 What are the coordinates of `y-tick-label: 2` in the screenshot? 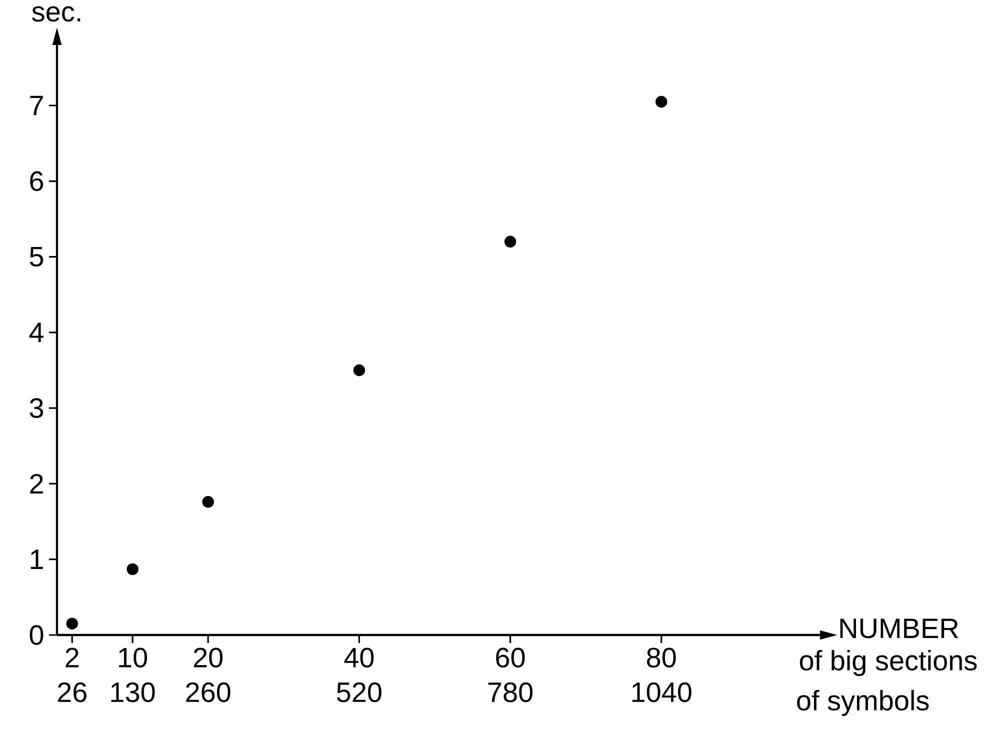 It's located at (36, 484).